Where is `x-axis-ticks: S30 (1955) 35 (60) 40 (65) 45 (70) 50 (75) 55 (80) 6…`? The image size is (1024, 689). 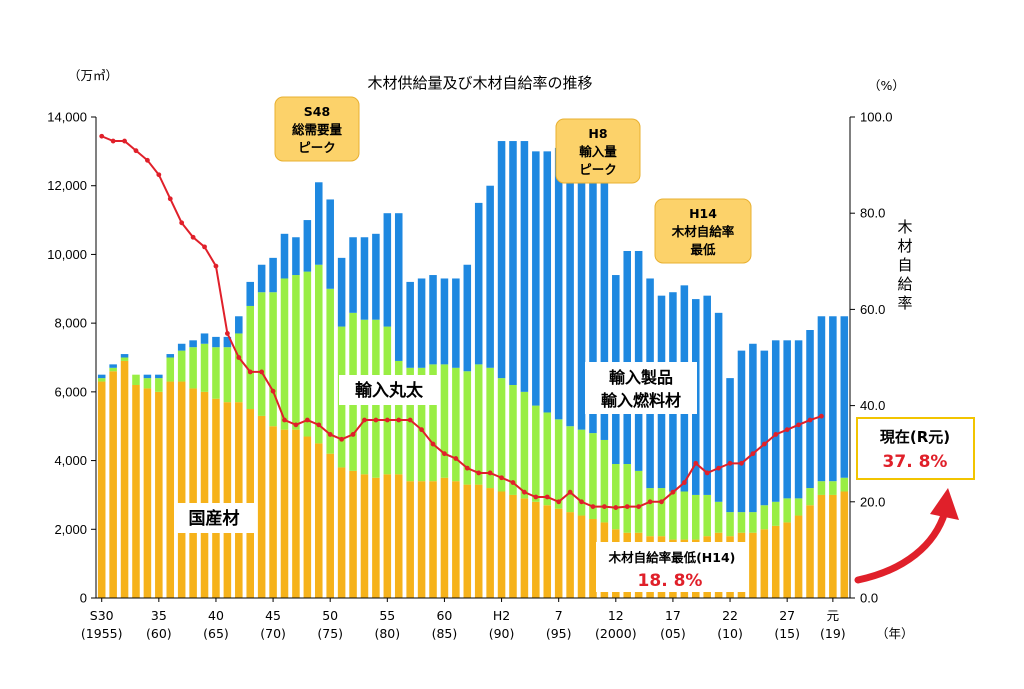
x-axis-ticks: S30 (1955) 35 (60) 40 (65) 45 (70) 50 (75) 55 (80) 6… is located at coordinates (463, 619).